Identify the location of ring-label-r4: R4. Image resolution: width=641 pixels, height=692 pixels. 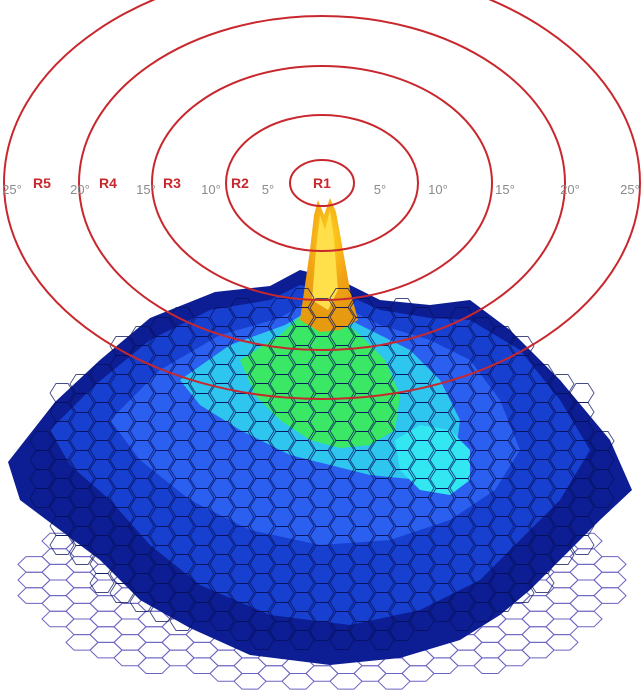
(108, 183).